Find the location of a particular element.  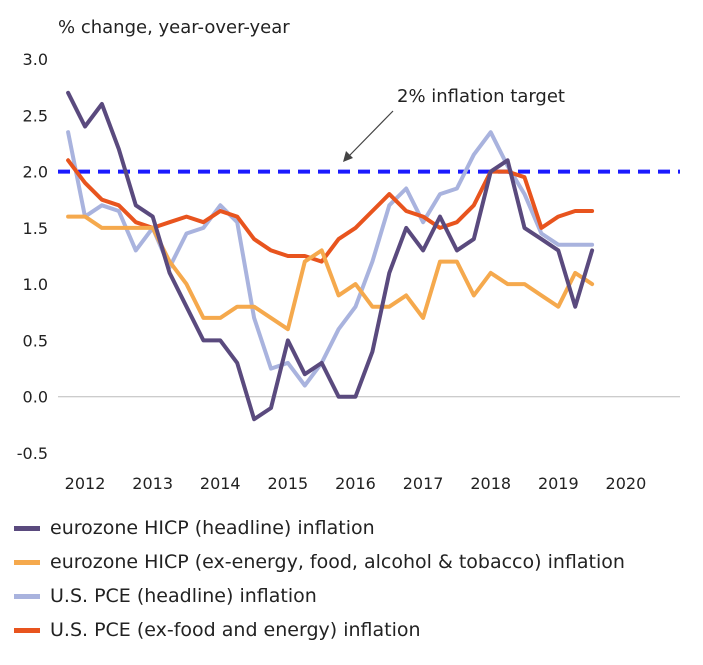

x-tick-label: 2013 is located at coordinates (152, 483).